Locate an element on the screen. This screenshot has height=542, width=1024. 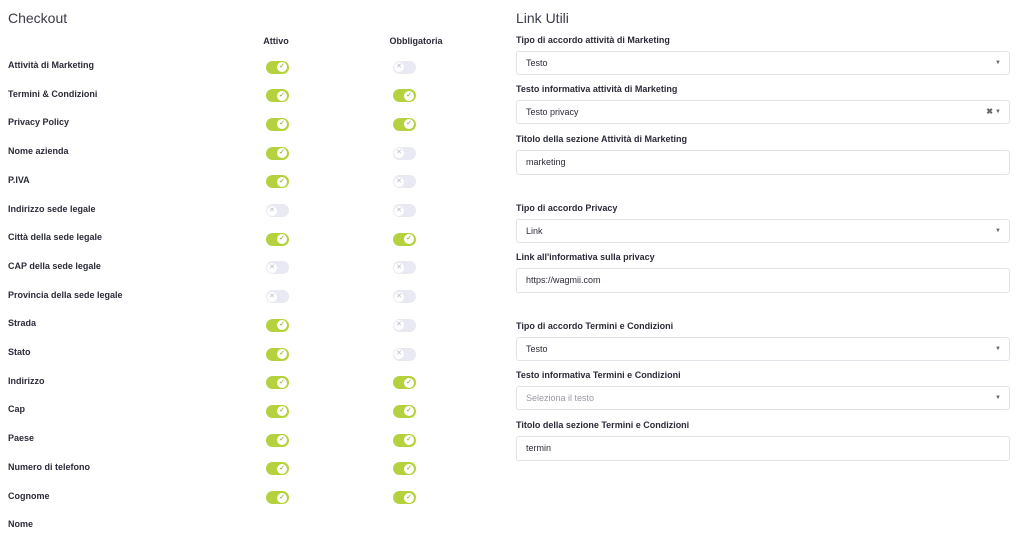
section-title: Checkout is located at coordinates (38, 18).